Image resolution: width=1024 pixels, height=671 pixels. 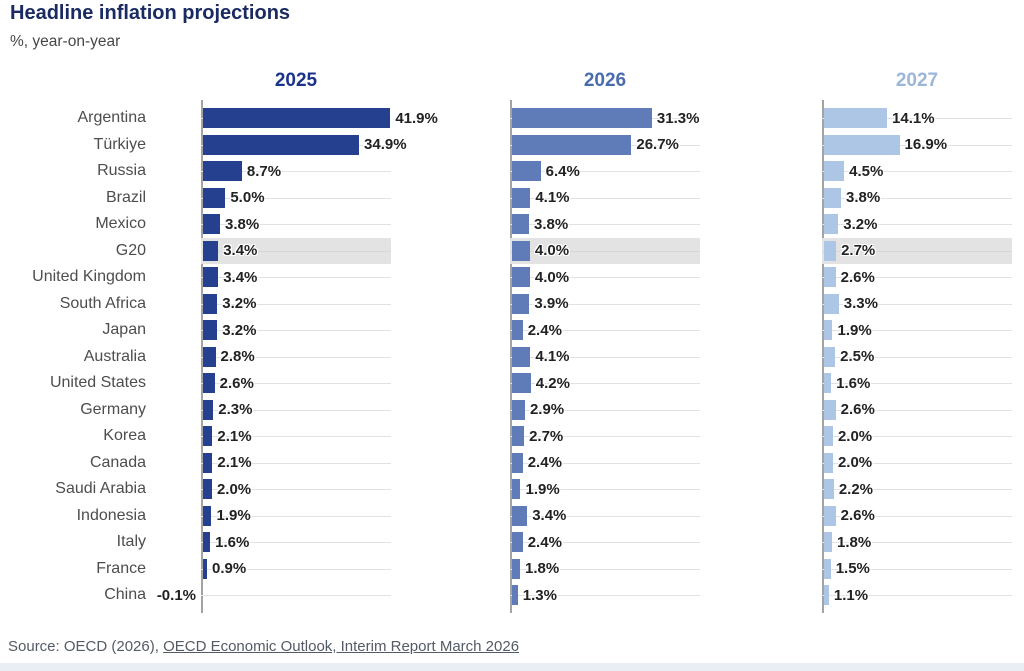 I want to click on country-label: China, so click(x=125, y=594).